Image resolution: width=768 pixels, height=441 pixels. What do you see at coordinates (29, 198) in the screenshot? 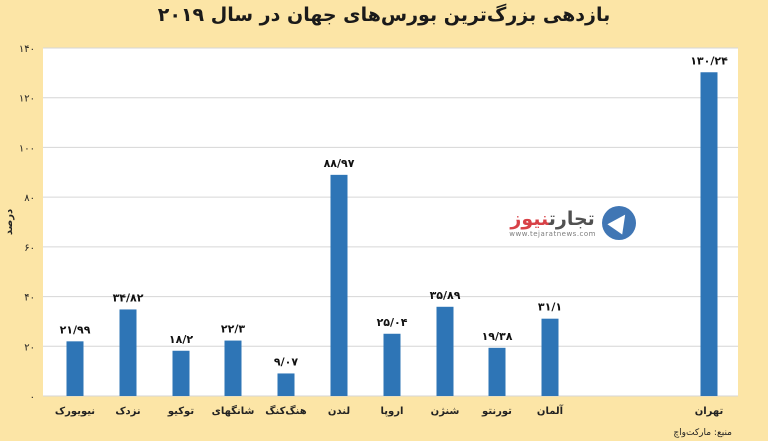
I see `y-tick-label: ۸۰` at bounding box center [29, 198].